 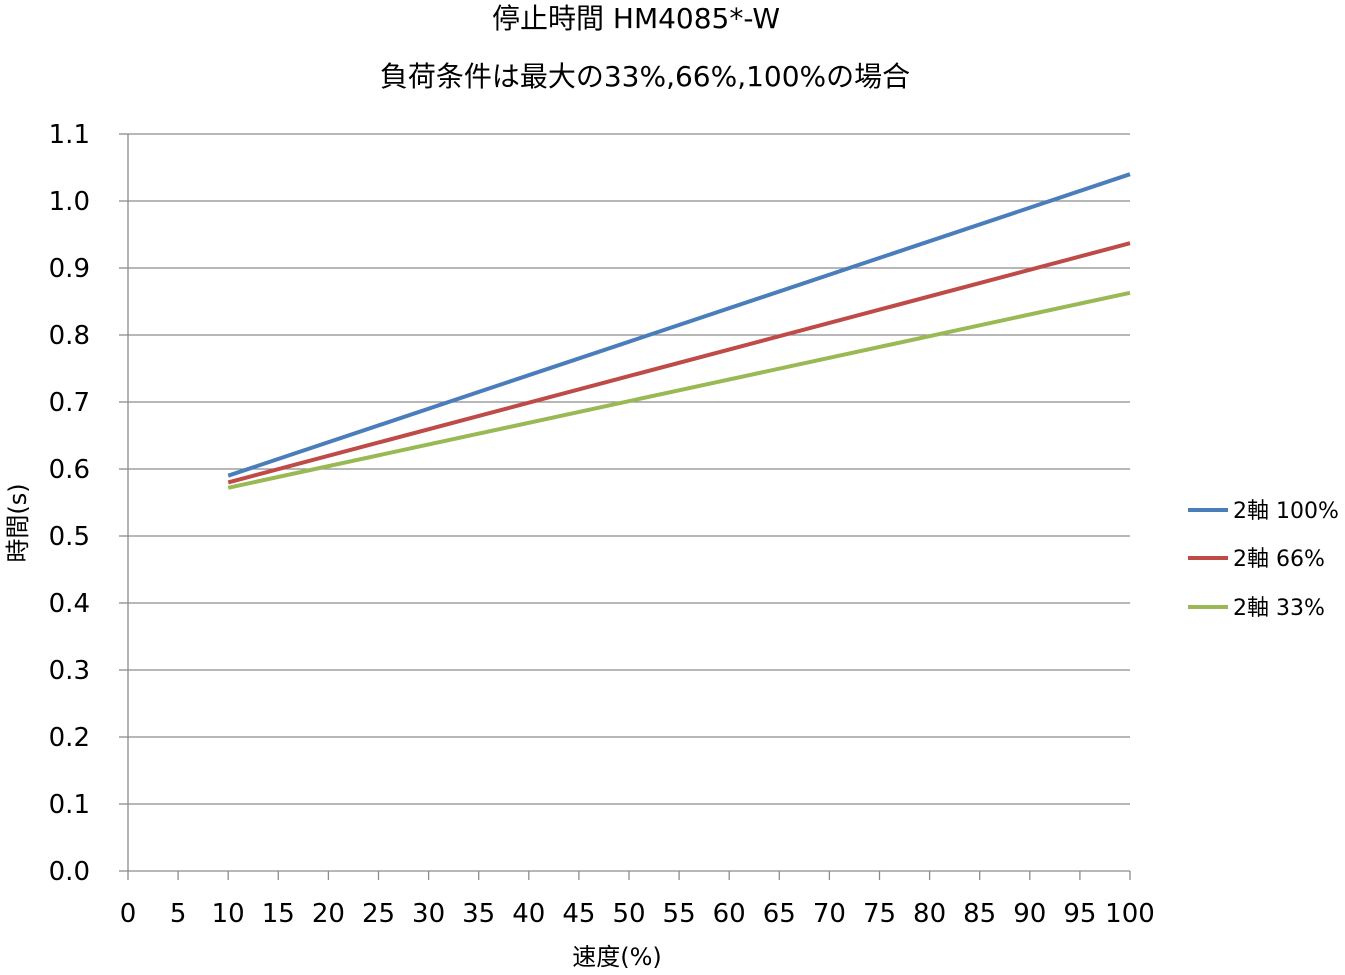 I want to click on y-tick-label: 0.2, so click(x=69, y=738).